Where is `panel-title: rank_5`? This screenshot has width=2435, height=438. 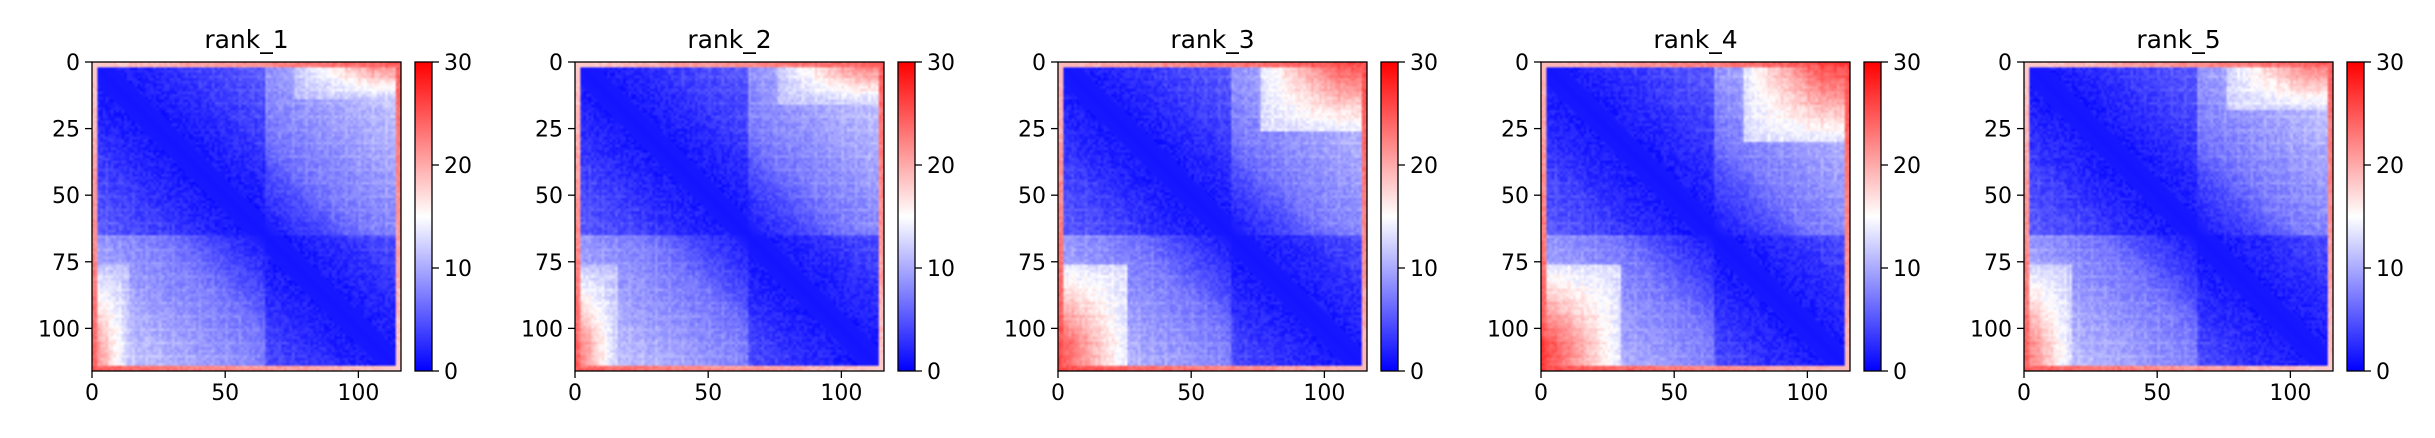
panel-title: rank_5 is located at coordinates (2178, 39).